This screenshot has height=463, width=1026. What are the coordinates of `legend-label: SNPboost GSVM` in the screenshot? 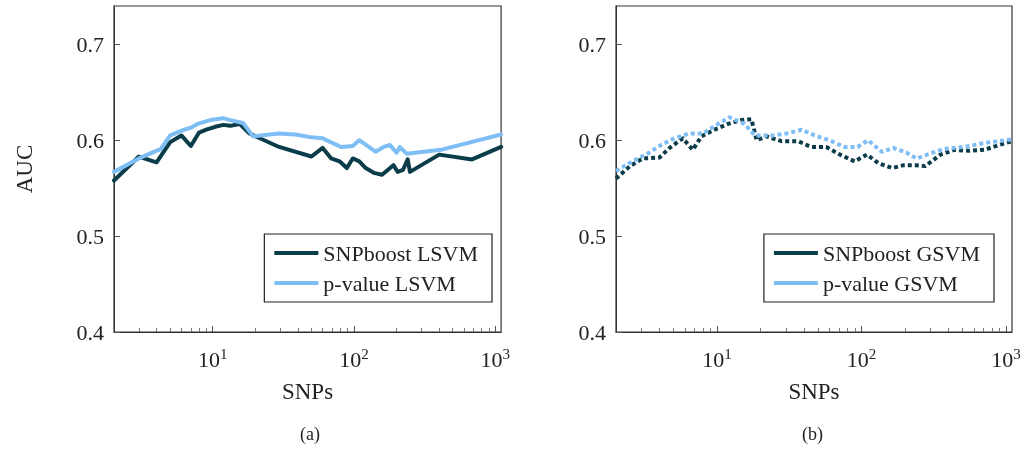 It's located at (901, 253).